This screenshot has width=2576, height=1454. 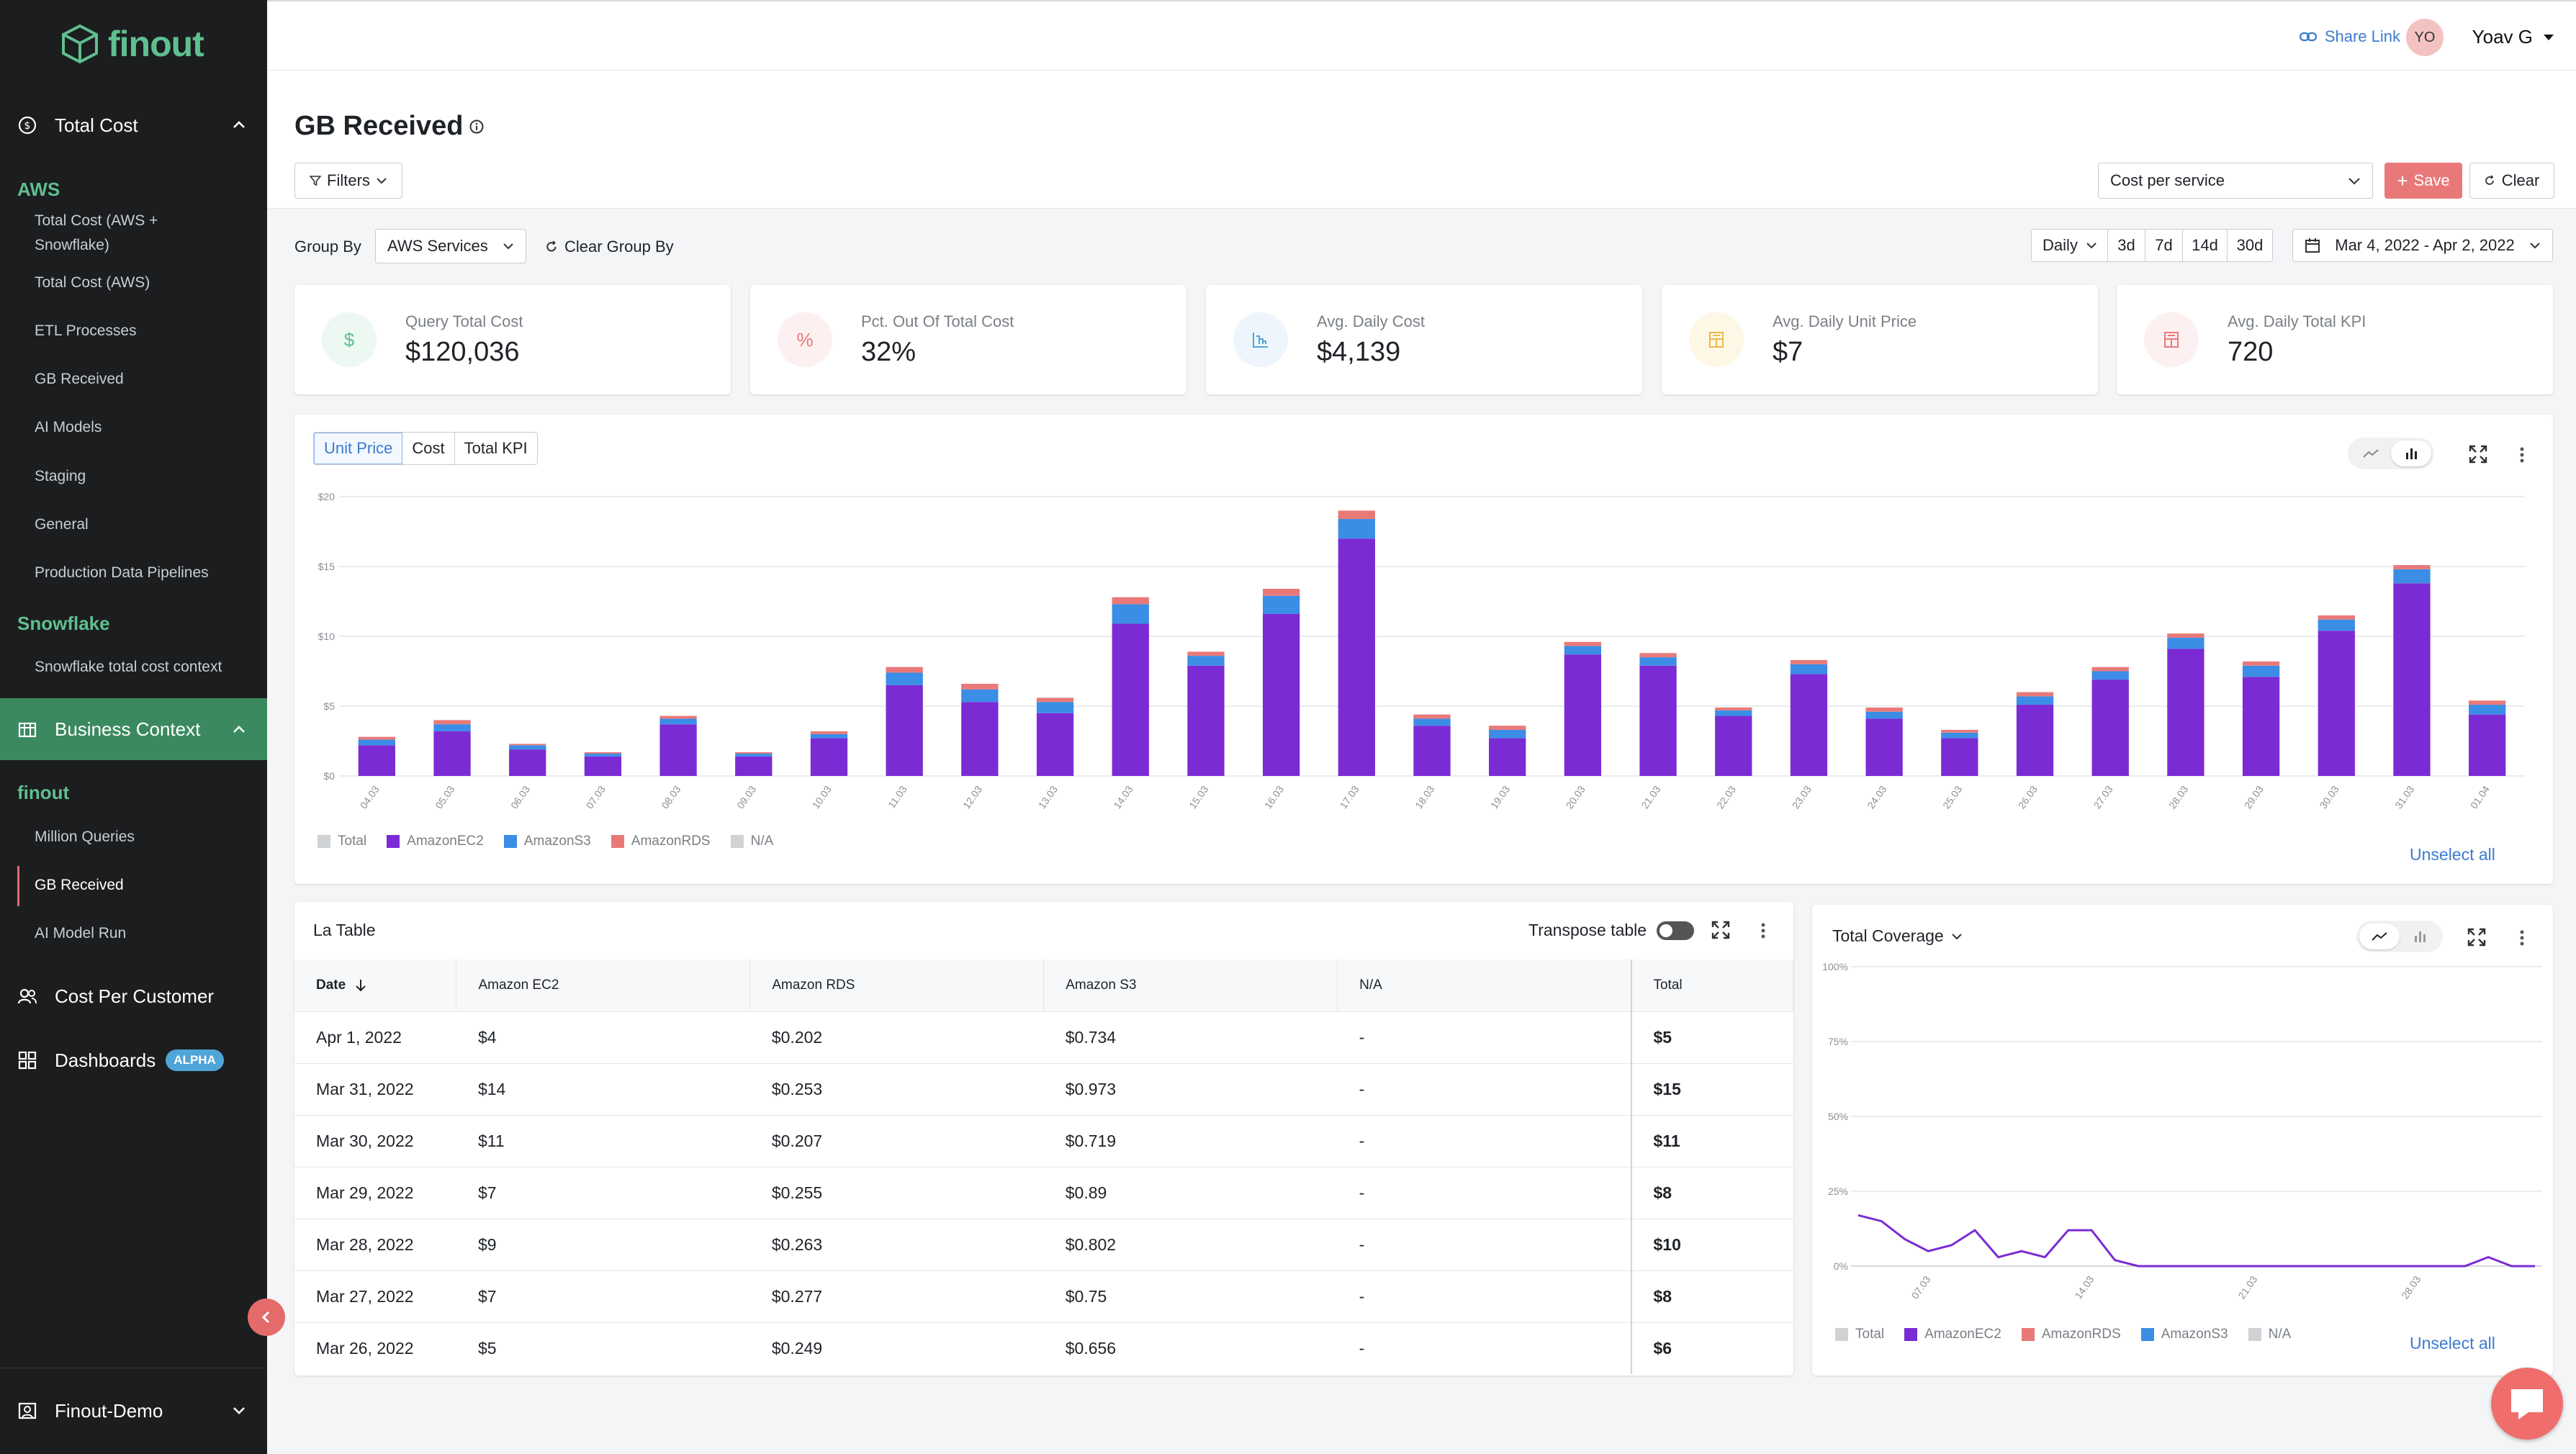 I want to click on bar-amazonec2-16.03, so click(x=1281, y=694).